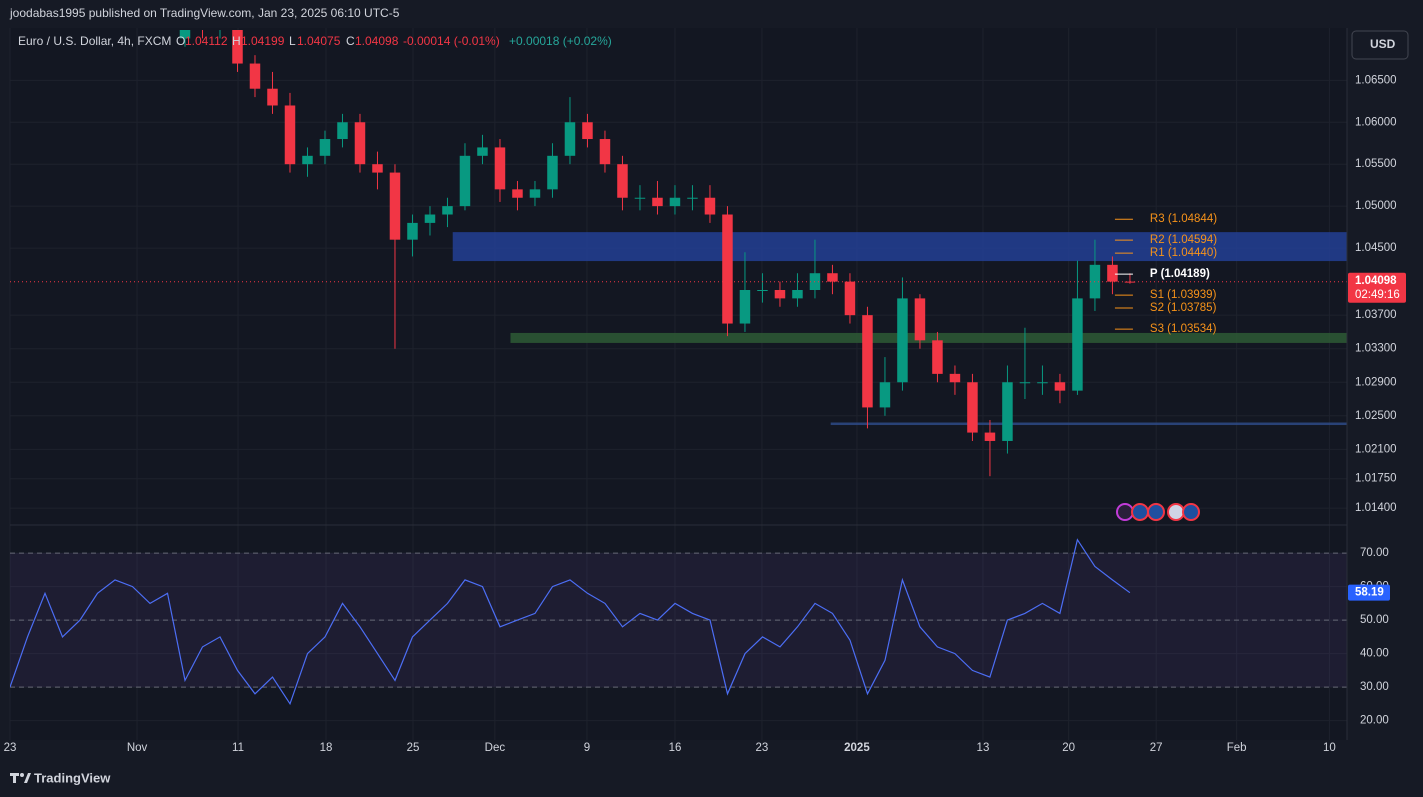 This screenshot has height=797, width=1423. Describe the element at coordinates (1377, 287) in the screenshot. I see `price-badge` at that location.